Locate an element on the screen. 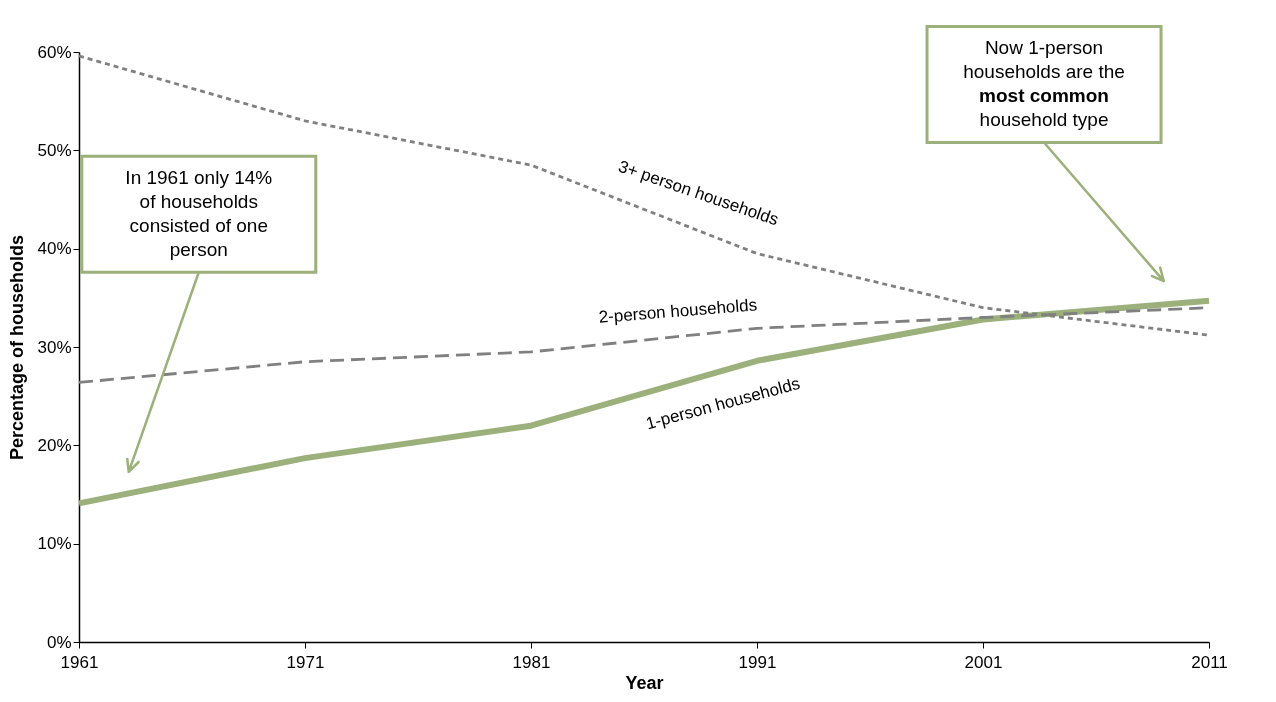  series-label: 2-person households is located at coordinates (677, 311).